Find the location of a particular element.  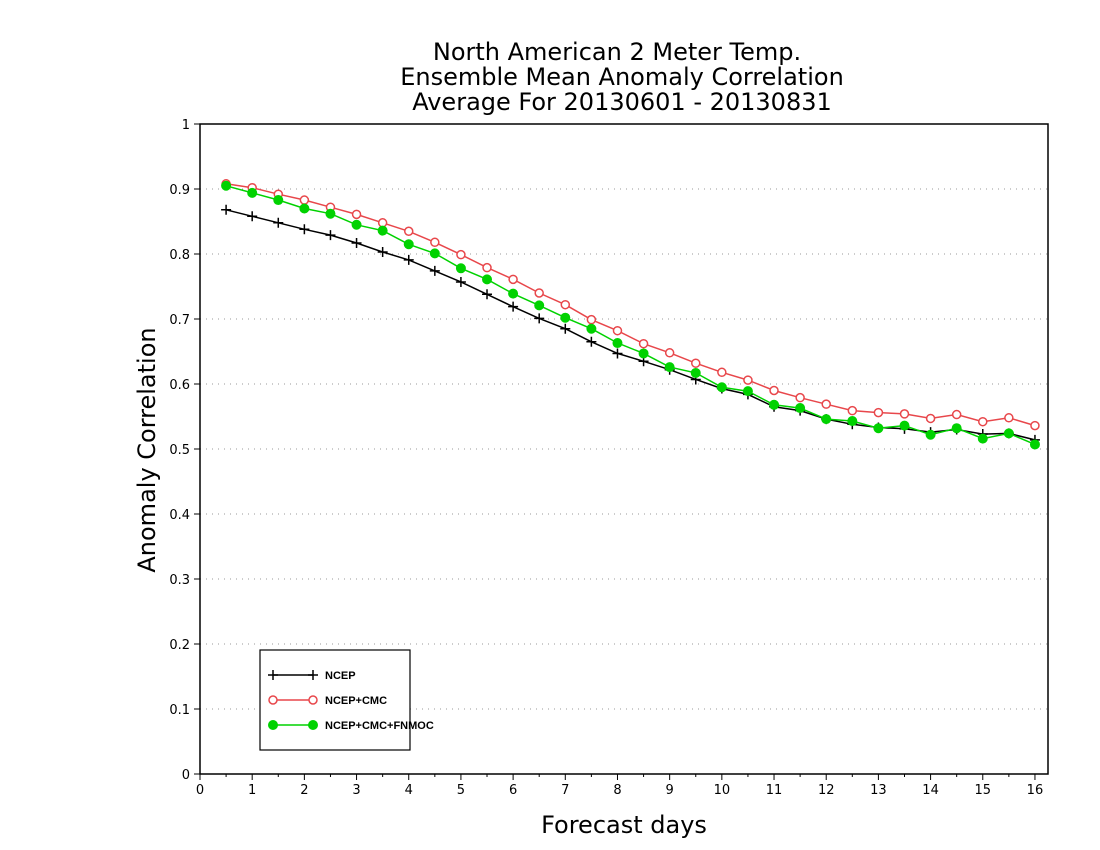

y-tick-label: 0.5 is located at coordinates (179, 450).